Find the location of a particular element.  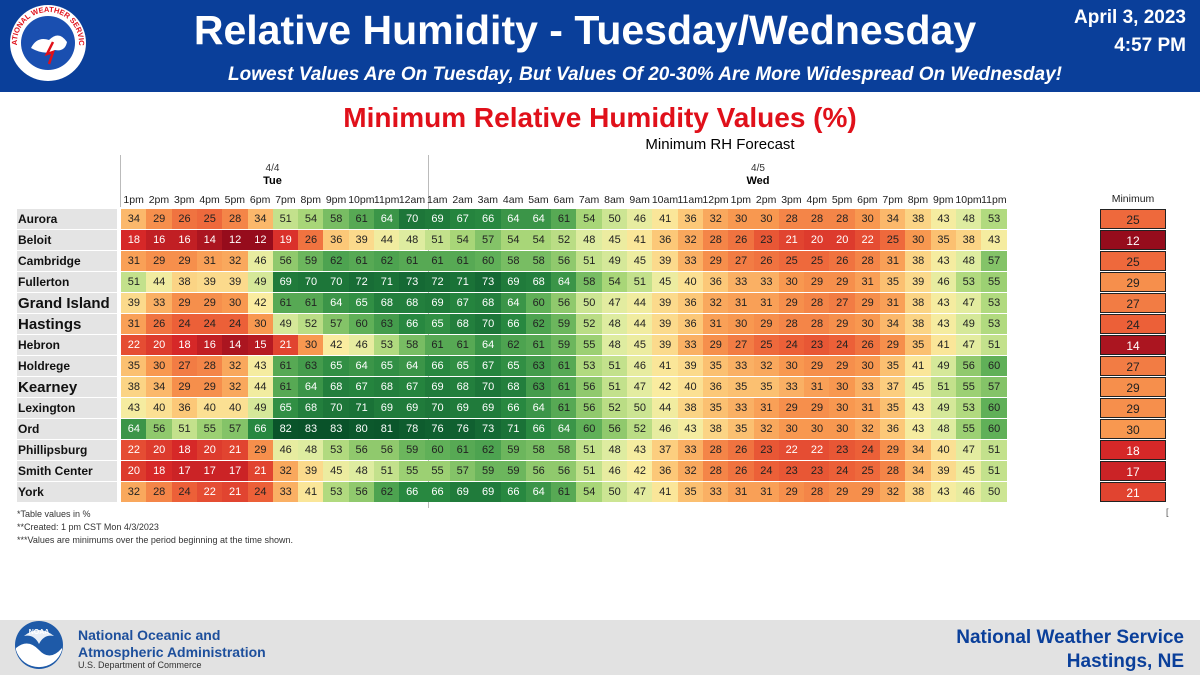

rh-cell: 33 is located at coordinates (741, 366).